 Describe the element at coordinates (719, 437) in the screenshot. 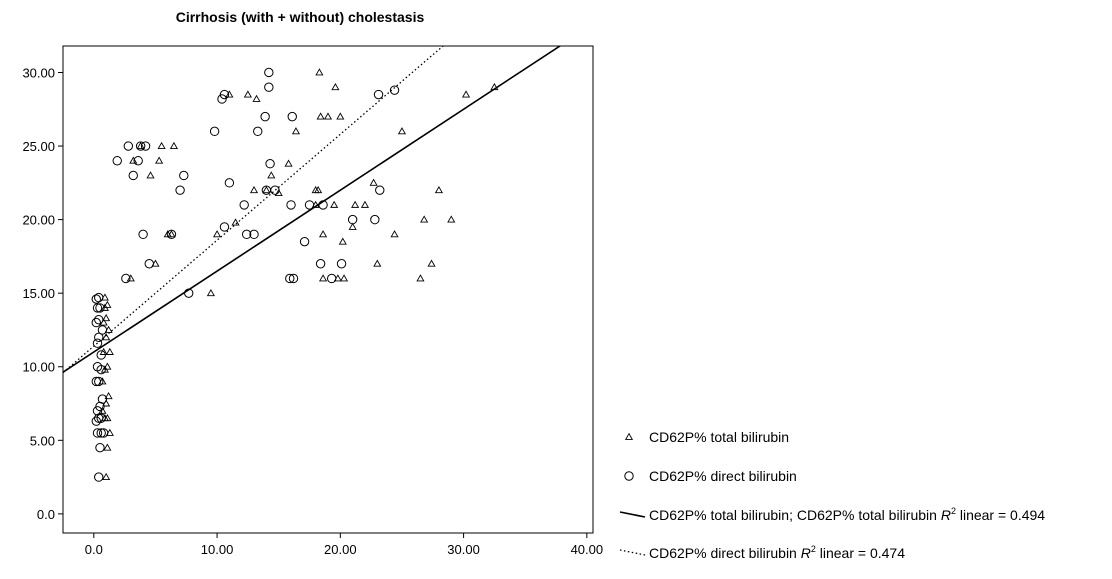

I see `legend-label: CD62P% total bilirubin` at that location.